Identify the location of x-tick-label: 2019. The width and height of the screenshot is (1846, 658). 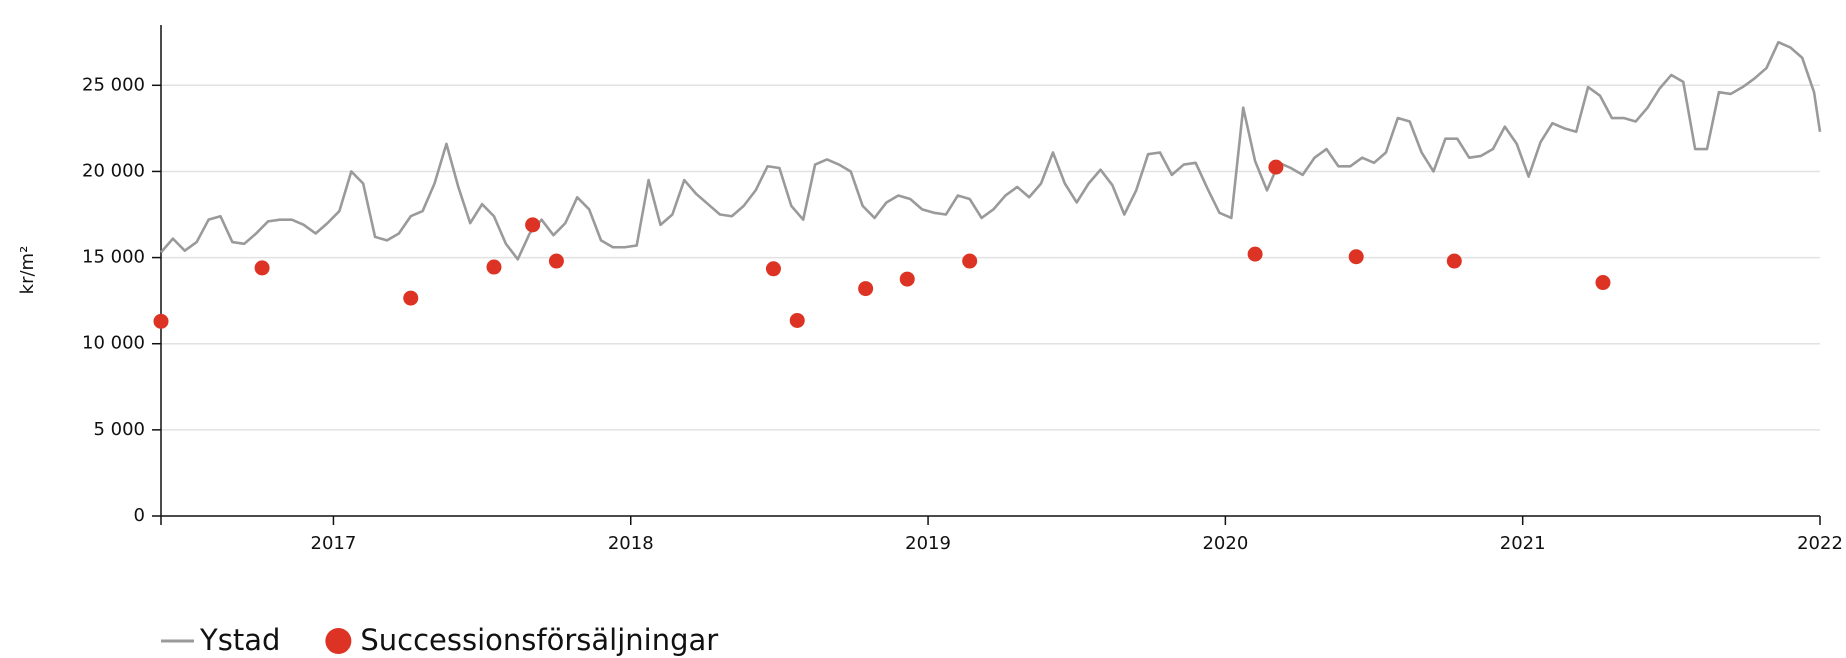
(928, 543).